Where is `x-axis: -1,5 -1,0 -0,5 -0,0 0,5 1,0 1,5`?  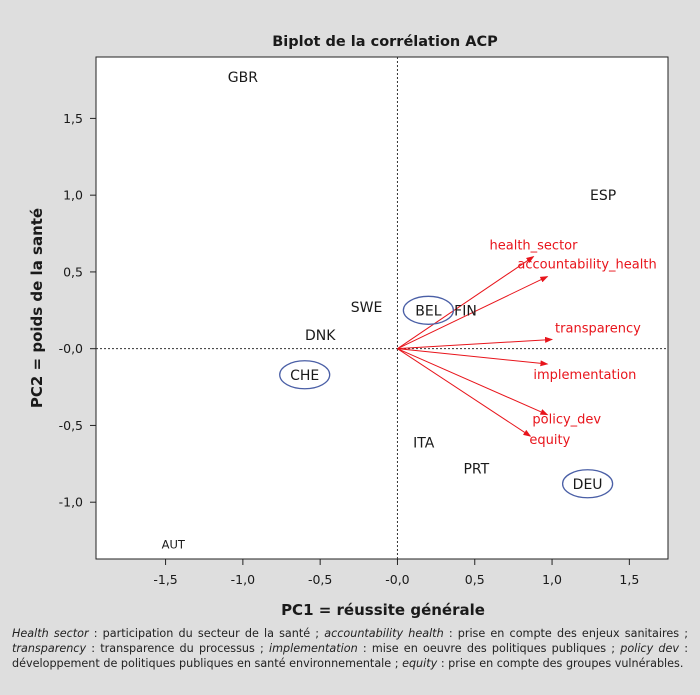
x-axis: -1,5 -1,0 -0,5 -0,0 0,5 1,0 1,5 is located at coordinates (396, 573).